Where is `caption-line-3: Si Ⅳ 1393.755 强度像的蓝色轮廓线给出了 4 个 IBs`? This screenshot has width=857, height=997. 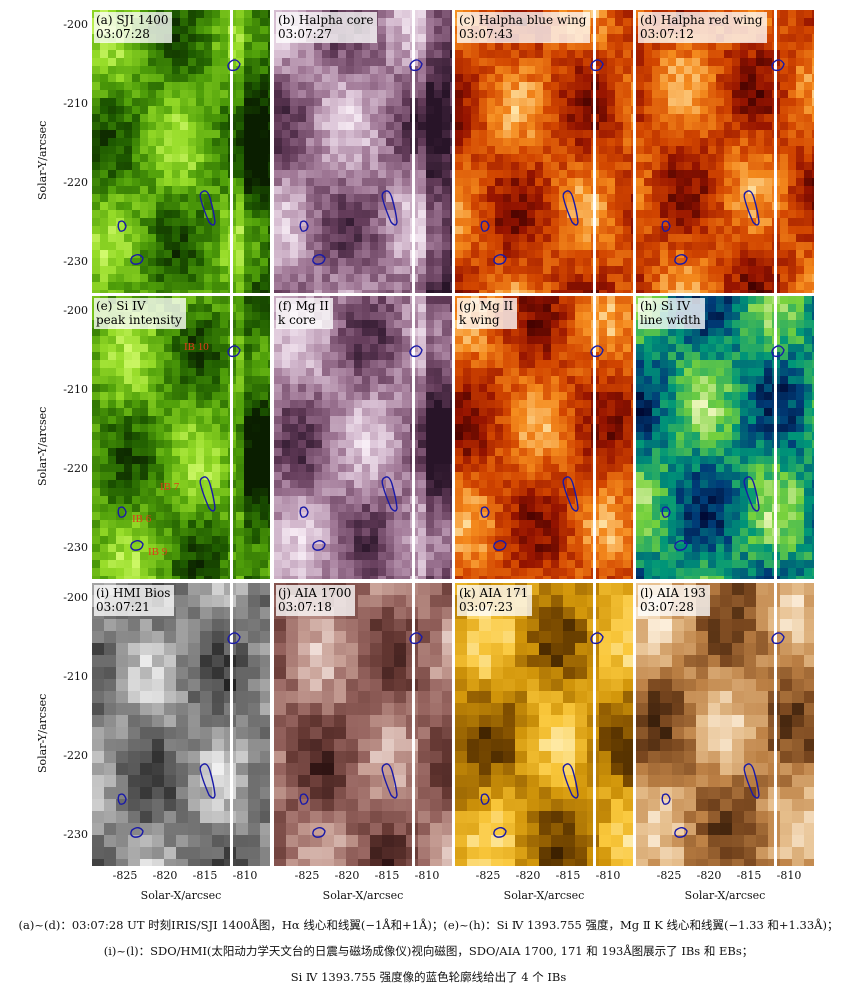 caption-line-3: Si Ⅳ 1393.755 强度像的蓝色轮廓线给出了 4 个 IBs is located at coordinates (428, 977).